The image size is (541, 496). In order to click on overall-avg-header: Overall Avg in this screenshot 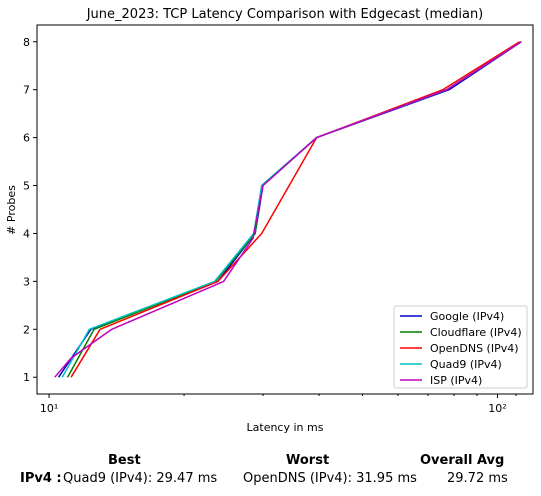, I will do `click(462, 460)`.